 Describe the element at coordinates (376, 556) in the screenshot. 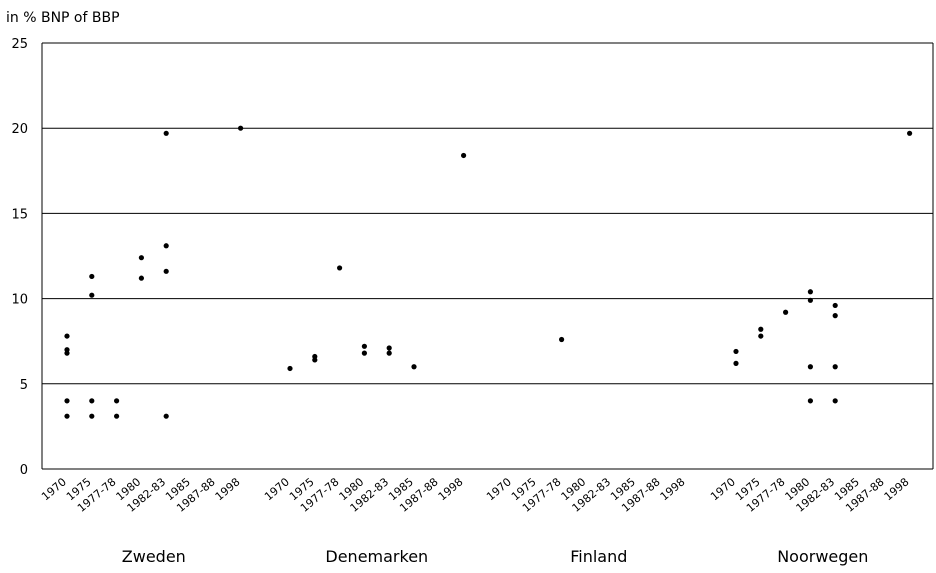

I see `country-group-label: Denemarken` at that location.